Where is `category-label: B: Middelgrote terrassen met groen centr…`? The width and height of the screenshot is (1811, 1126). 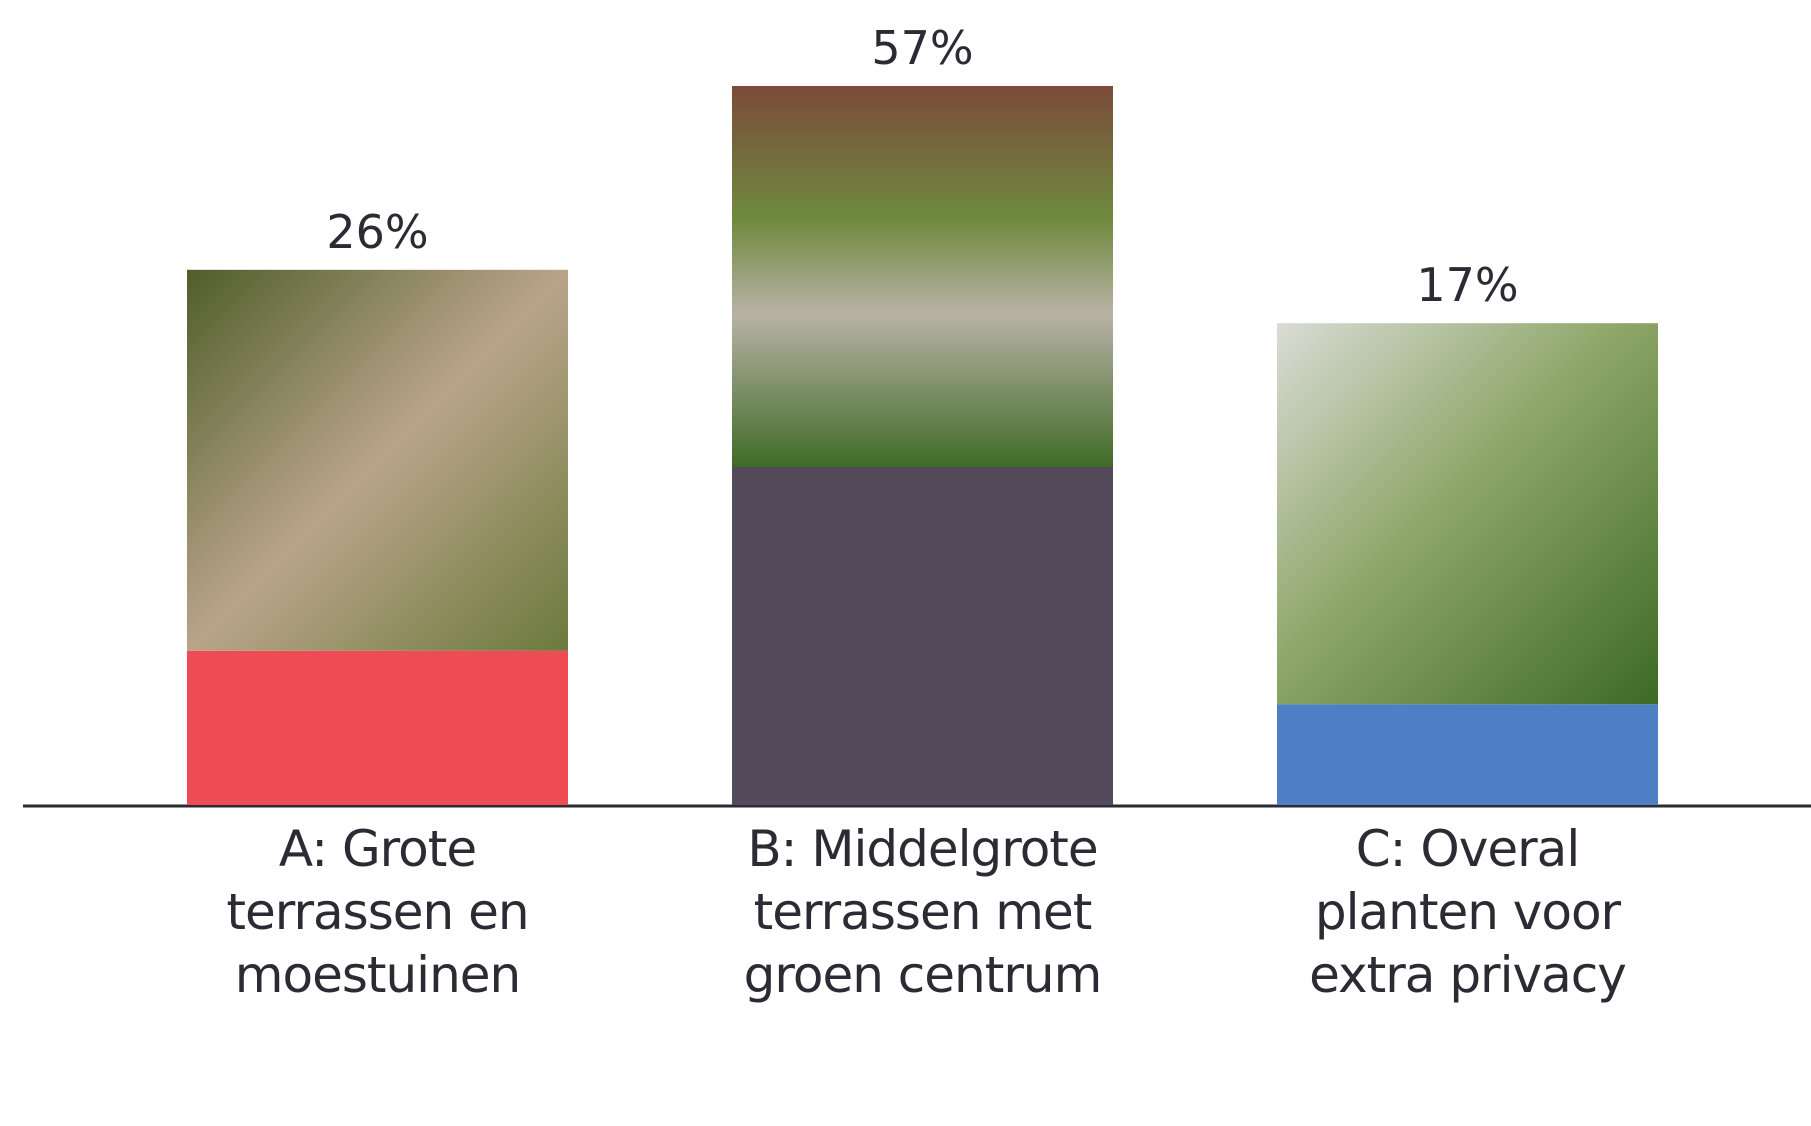 category-label: B: Middelgrote terrassen met groen centr… is located at coordinates (923, 912).